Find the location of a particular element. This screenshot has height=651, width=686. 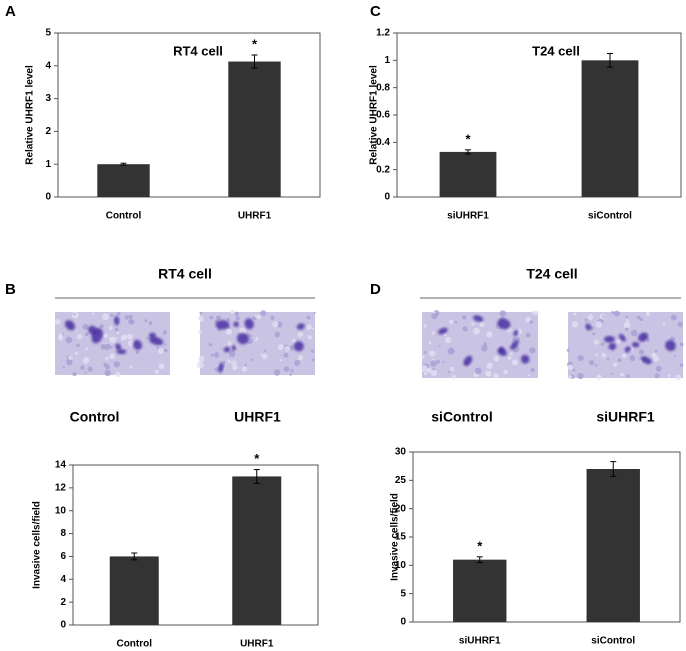

y-axis-label: Relative UHRF1 level is located at coordinates (30, 115).